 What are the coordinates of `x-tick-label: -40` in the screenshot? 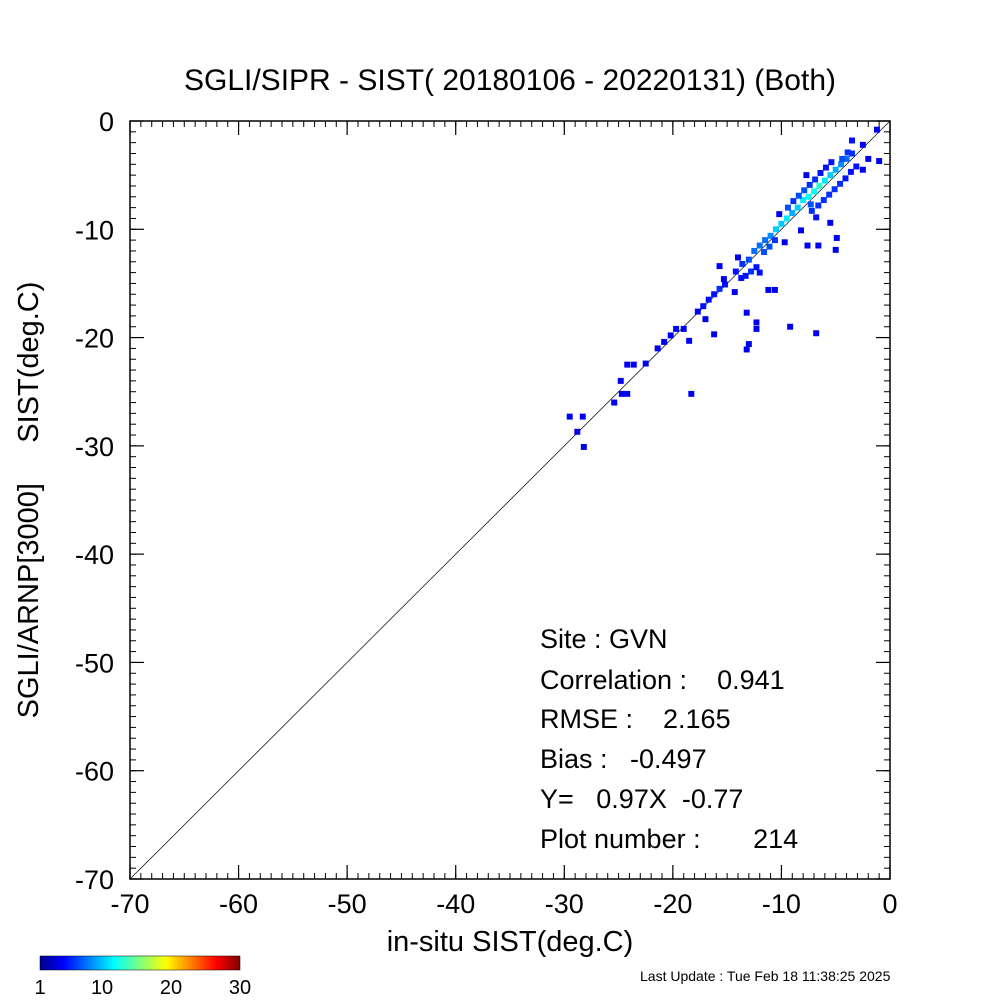 It's located at (455, 904).